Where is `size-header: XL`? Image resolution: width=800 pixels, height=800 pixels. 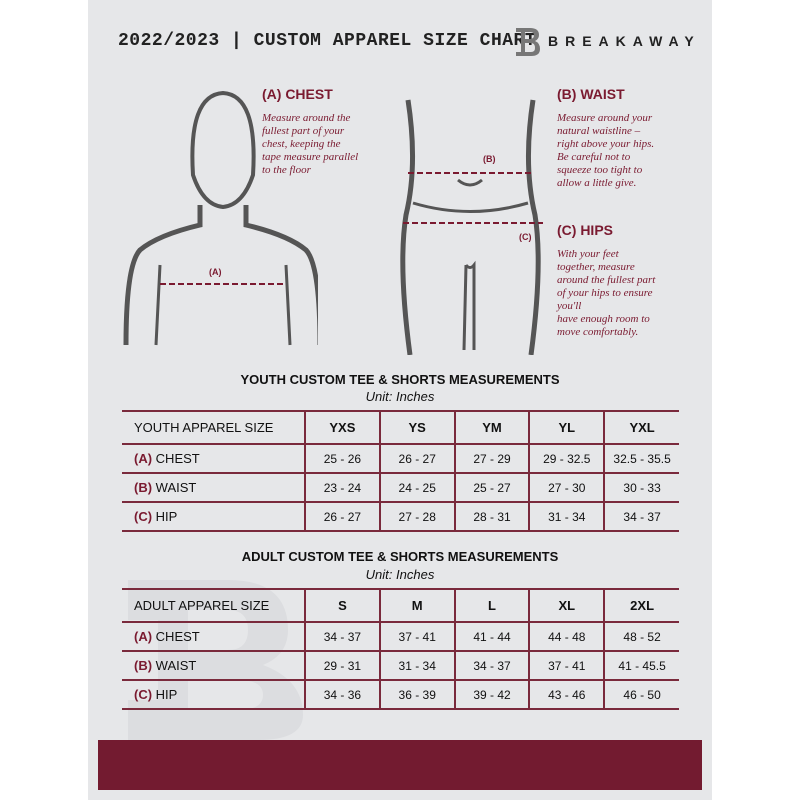
size-header: XL is located at coordinates (566, 605).